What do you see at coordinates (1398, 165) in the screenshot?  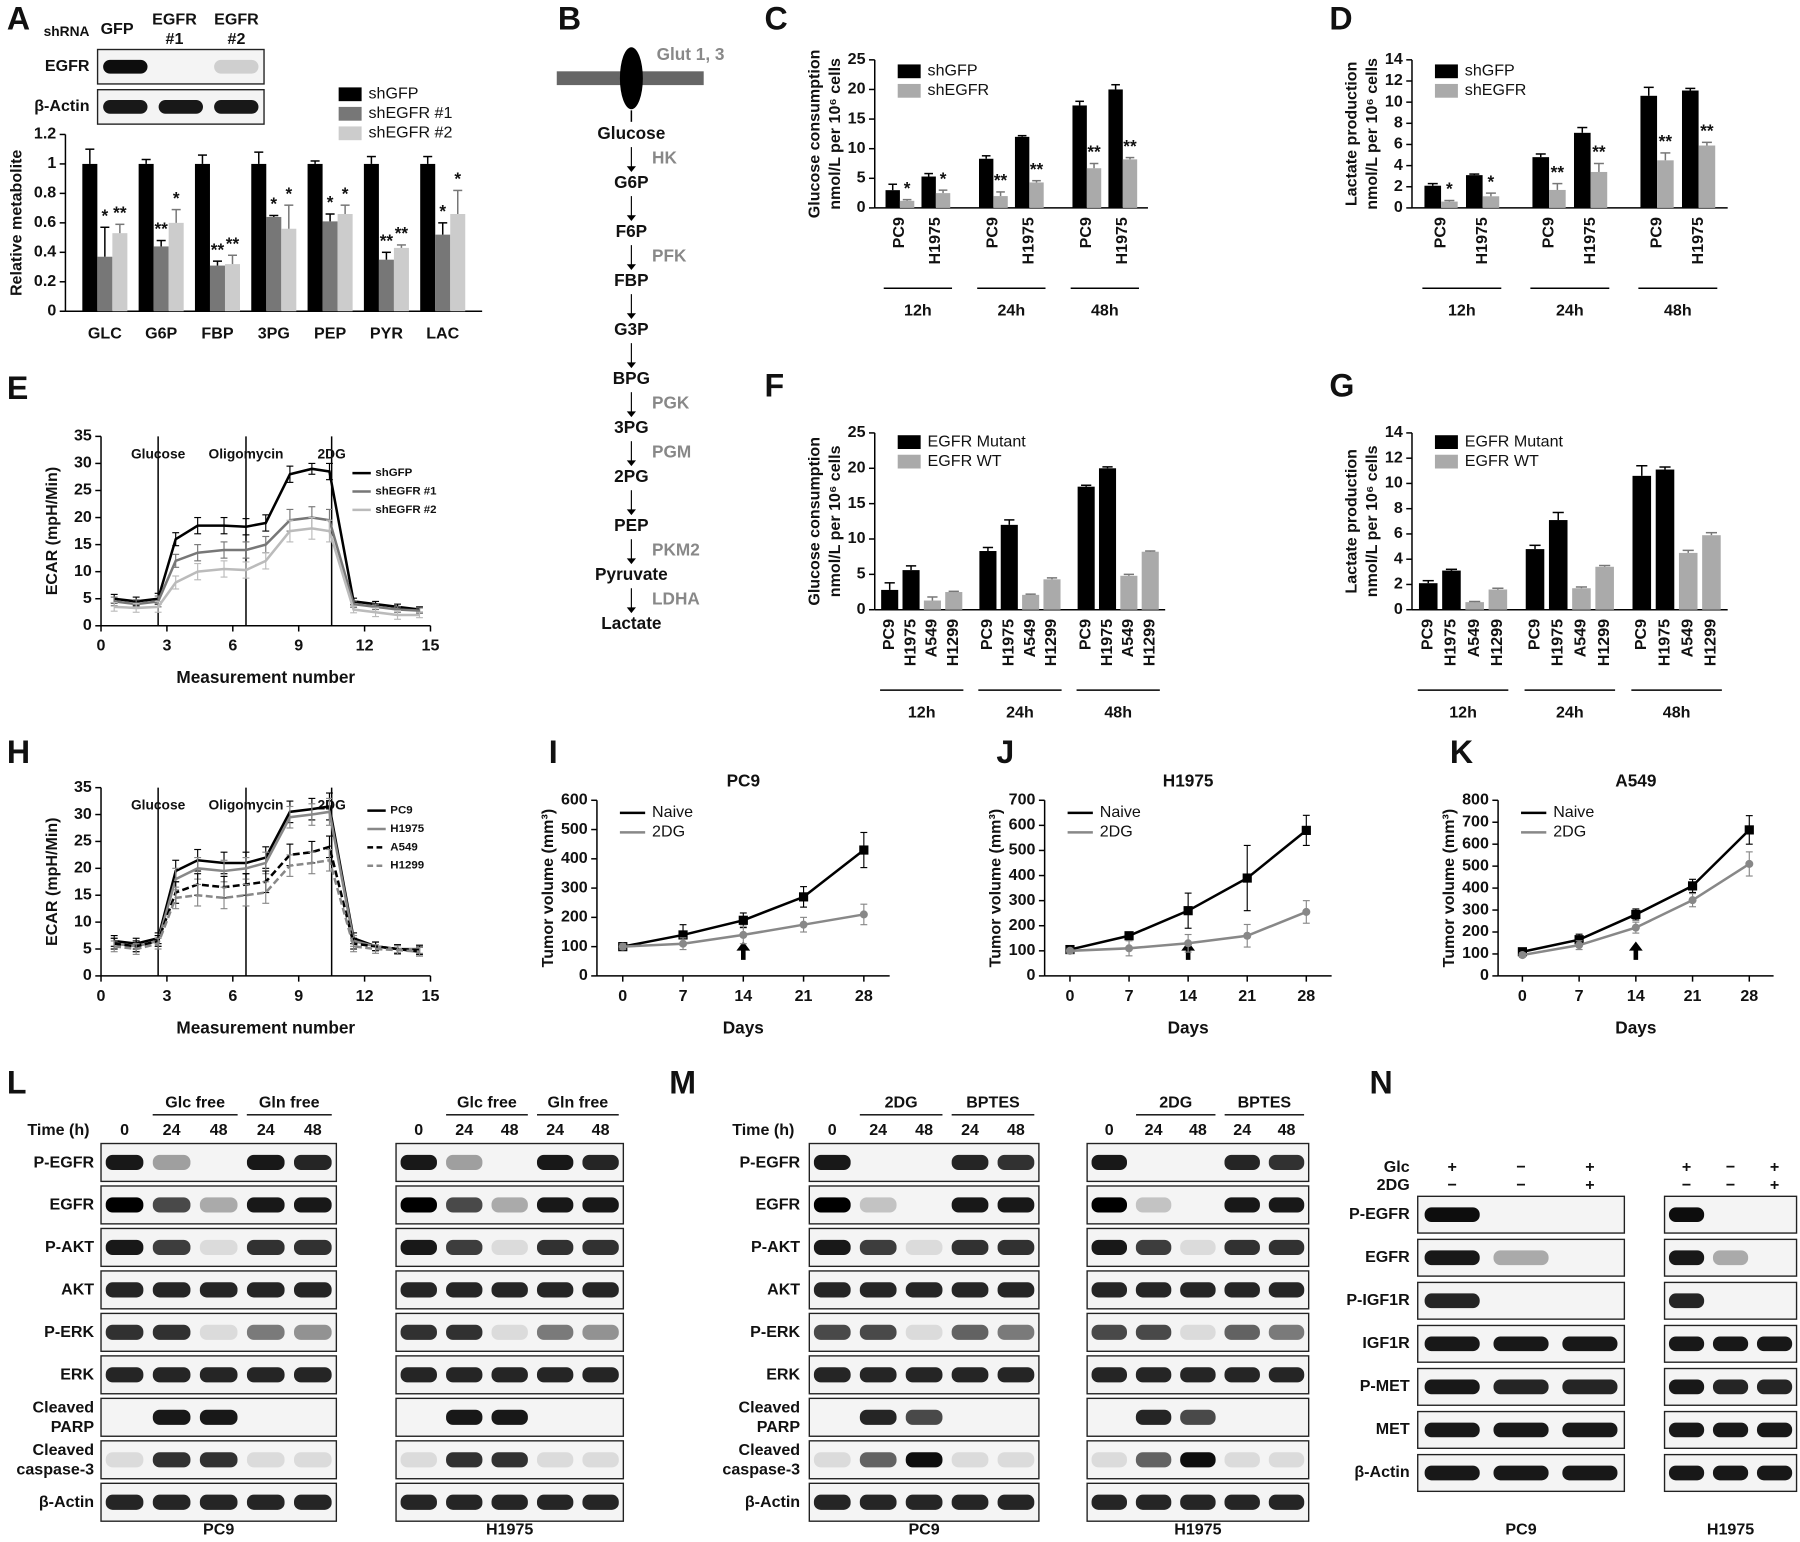 I see `y-tick-label: 4` at bounding box center [1398, 165].